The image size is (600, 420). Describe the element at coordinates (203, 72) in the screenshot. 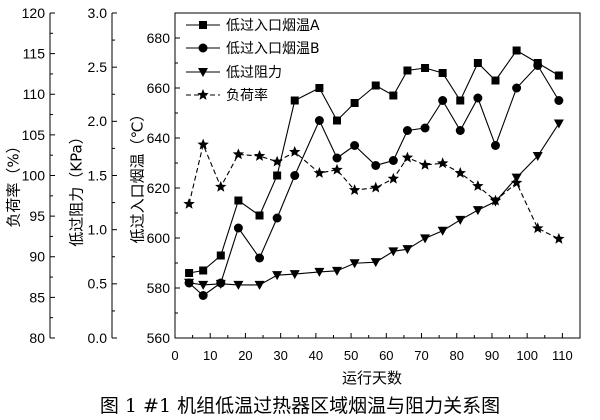

I see `legend-triangle-down-marker` at that location.